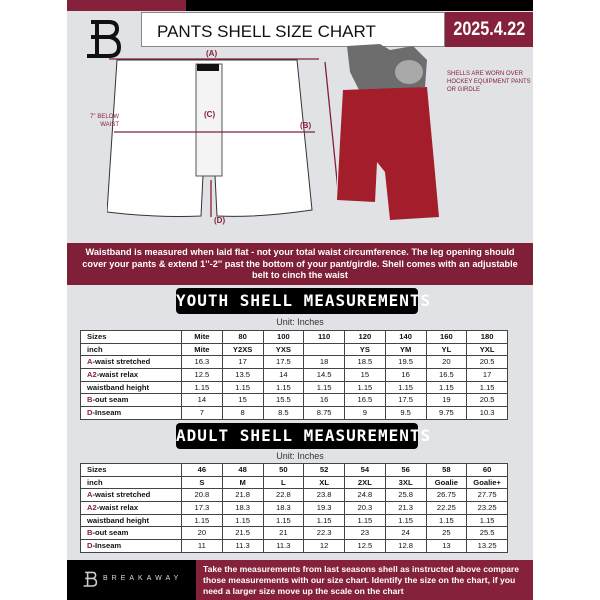 This screenshot has width=600, height=600. Describe the element at coordinates (283, 533) in the screenshot. I see `table-cell: 21` at that location.